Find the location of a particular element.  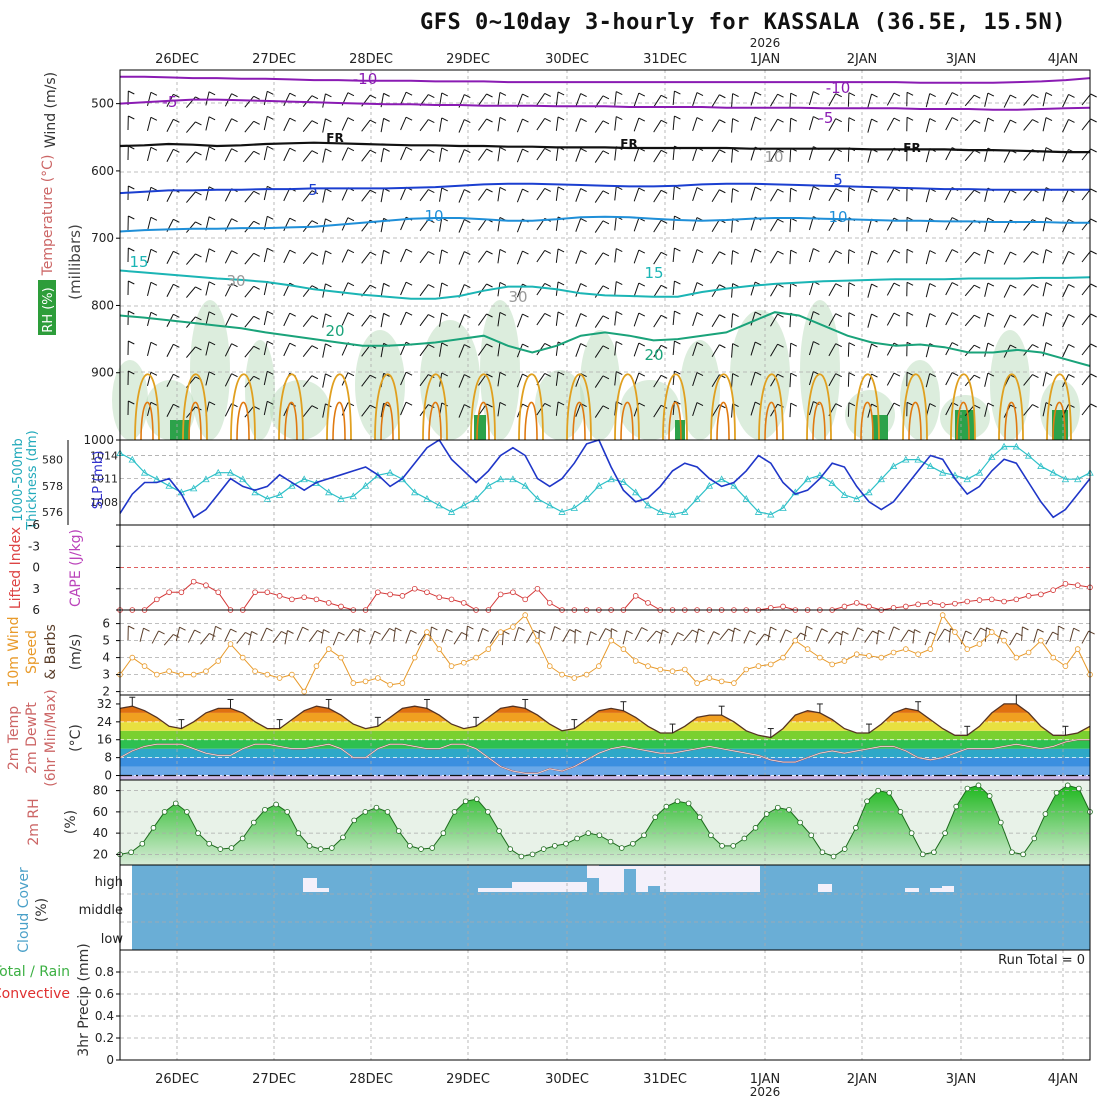

axis-label: 3hr Precip (mm) is located at coordinates (84, 999).